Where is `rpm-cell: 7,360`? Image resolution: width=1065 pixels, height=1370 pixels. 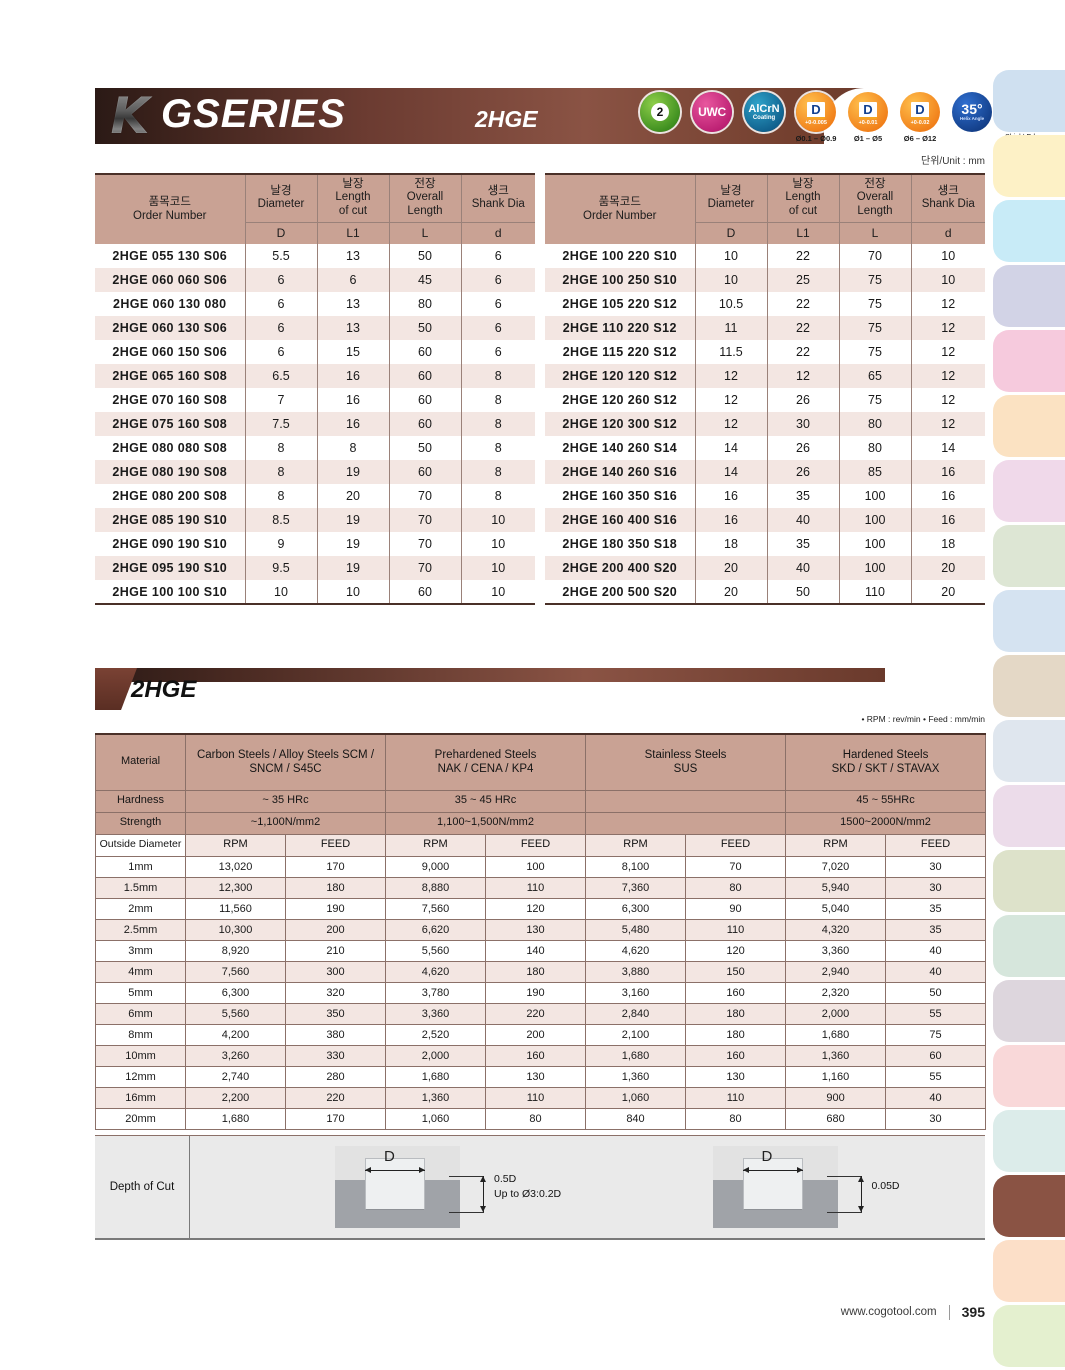
rpm-cell: 7,360 is located at coordinates (635, 887).